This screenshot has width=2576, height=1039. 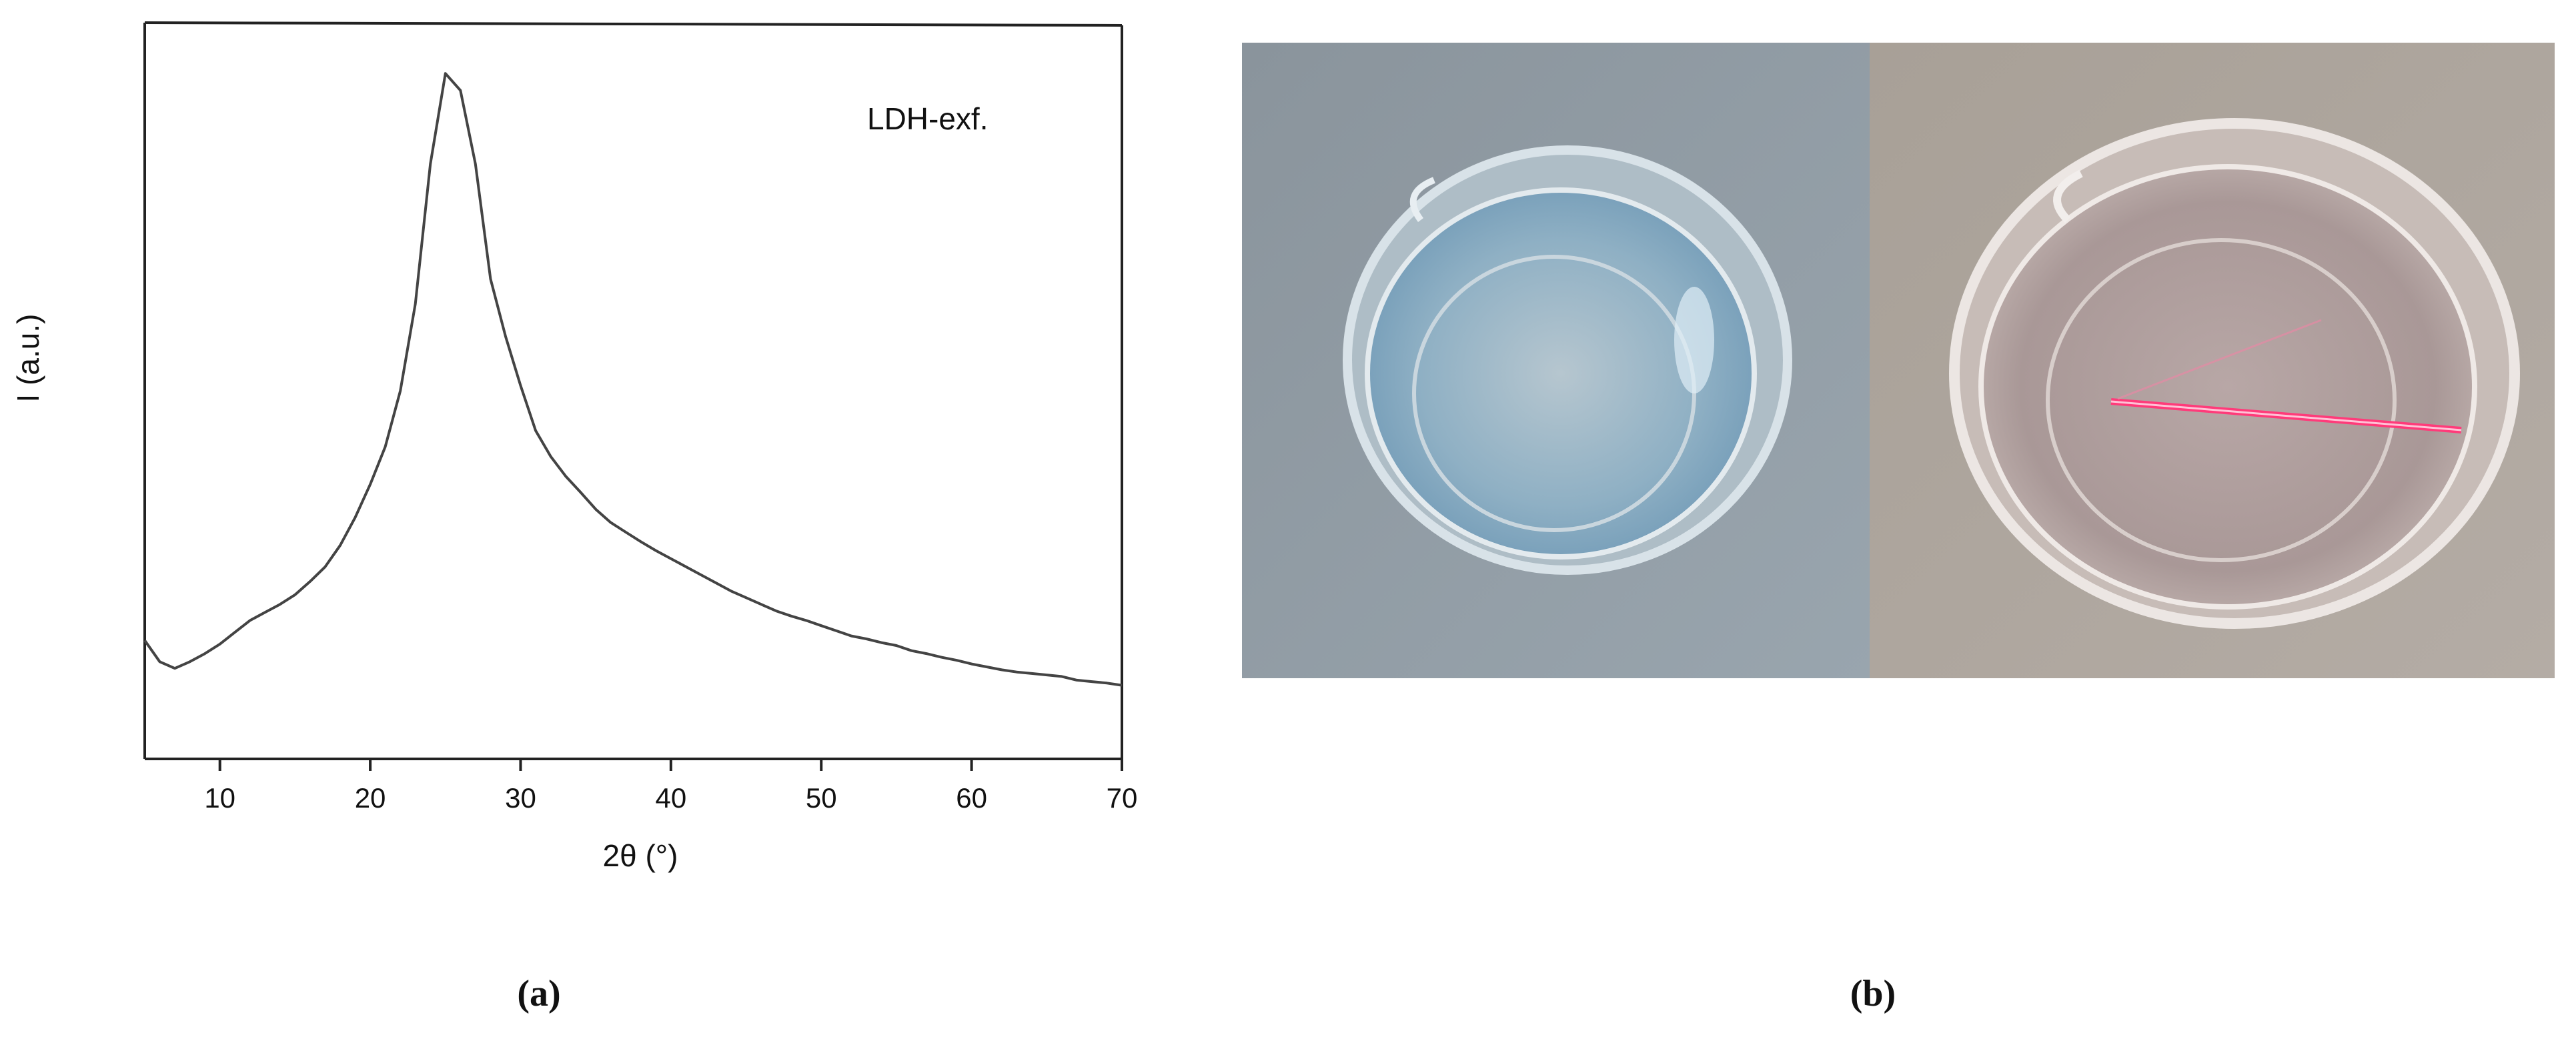 What do you see at coordinates (1122, 798) in the screenshot?
I see `x-tick-label: 70` at bounding box center [1122, 798].